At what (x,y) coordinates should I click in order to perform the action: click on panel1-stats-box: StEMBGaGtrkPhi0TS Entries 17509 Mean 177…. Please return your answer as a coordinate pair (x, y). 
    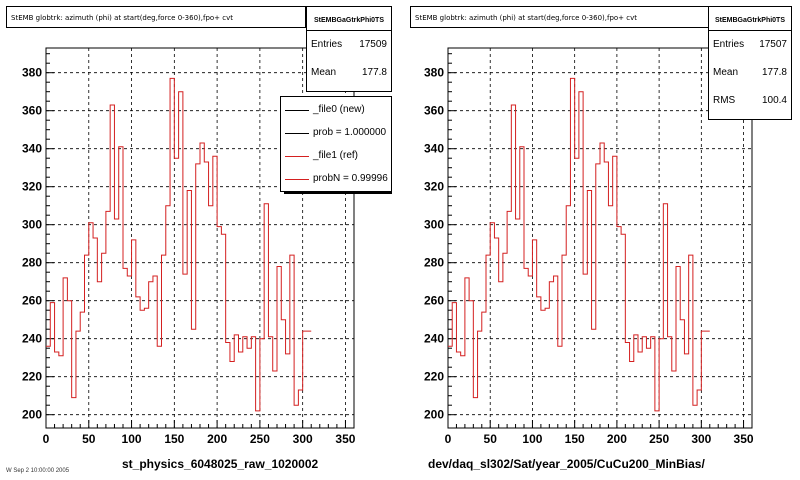
    Looking at the image, I should click on (349, 49).